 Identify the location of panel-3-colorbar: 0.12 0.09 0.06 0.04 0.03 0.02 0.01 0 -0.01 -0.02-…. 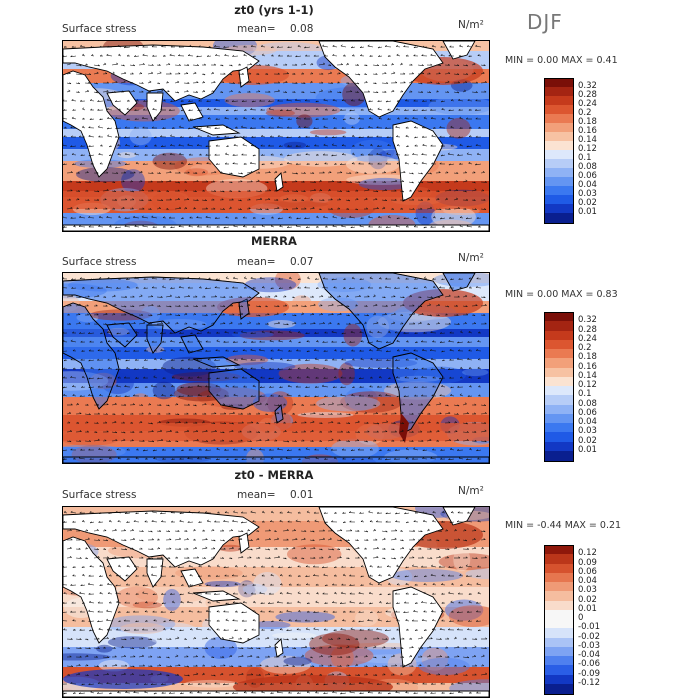
(579, 620).